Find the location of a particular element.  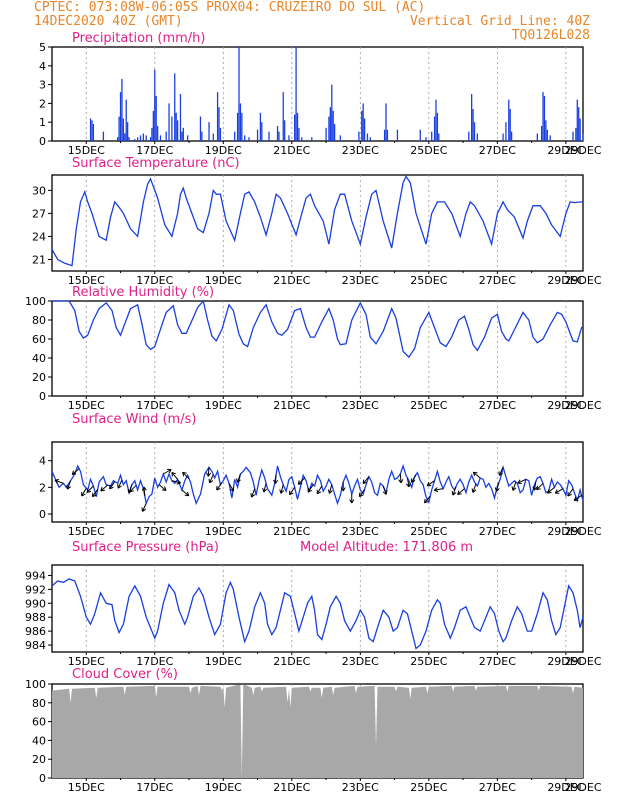

y-tick-label: 984 is located at coordinates (35, 645).